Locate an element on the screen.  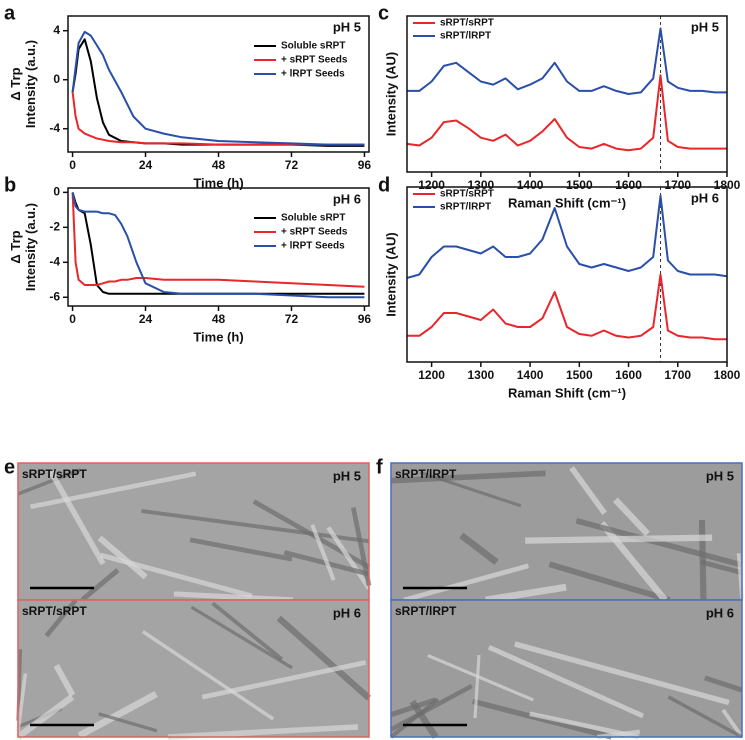
micrograph: sRPT/lRPT pH 5 is located at coordinates (567, 533).